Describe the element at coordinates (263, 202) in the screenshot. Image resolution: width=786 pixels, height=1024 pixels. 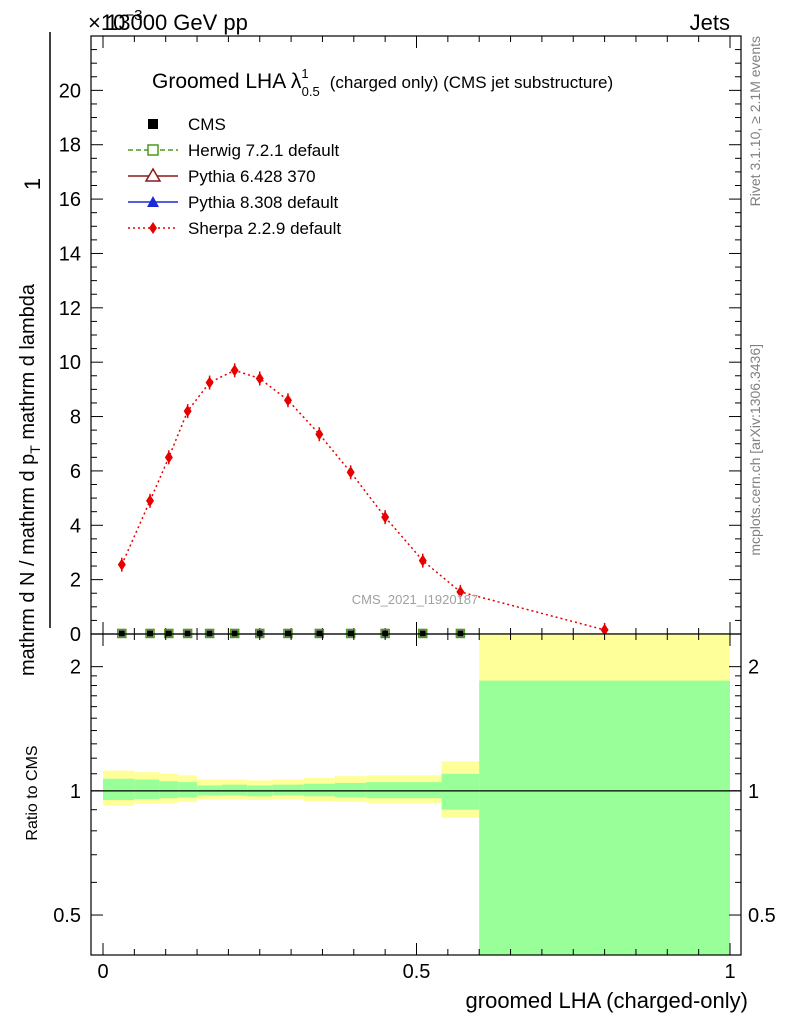
I see `legend-label: Pythia 8.308 default` at that location.